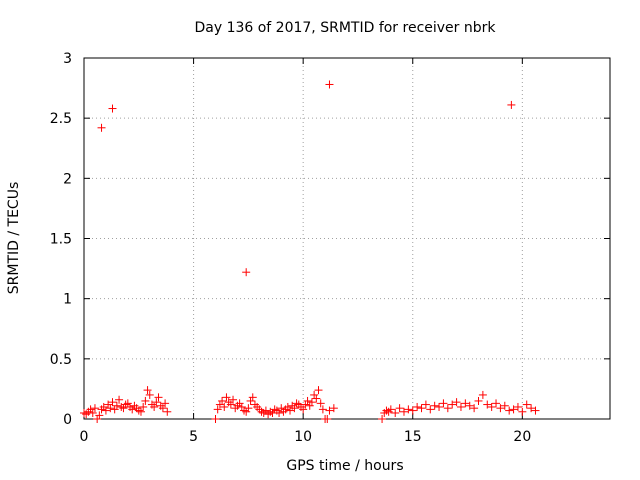 This screenshot has width=640, height=480. What do you see at coordinates (67, 179) in the screenshot?
I see `y-tick-label: 2` at bounding box center [67, 179].